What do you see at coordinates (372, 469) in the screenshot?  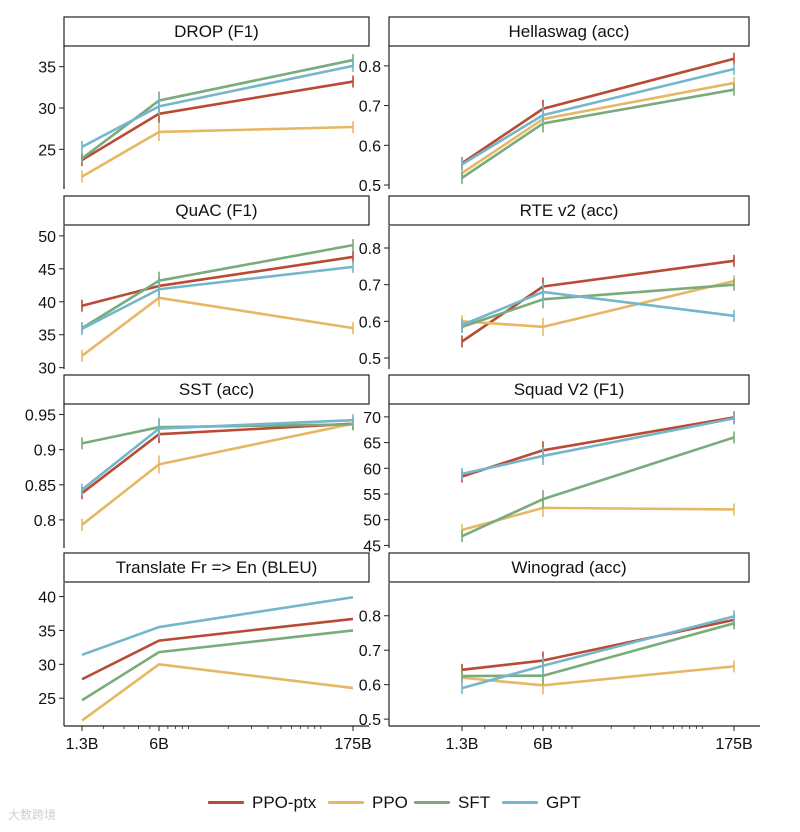 I see `y-tick-label: 60` at bounding box center [372, 469].